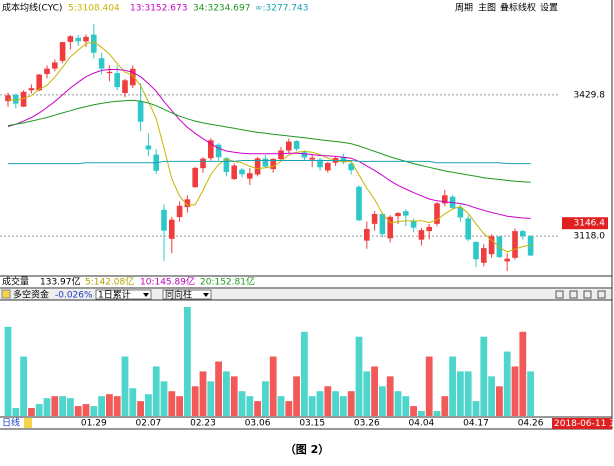 The width and height of the screenshot is (614, 466). Describe the element at coordinates (109, 282) in the screenshot. I see `volume-ma: 5:142.08亿` at that location.